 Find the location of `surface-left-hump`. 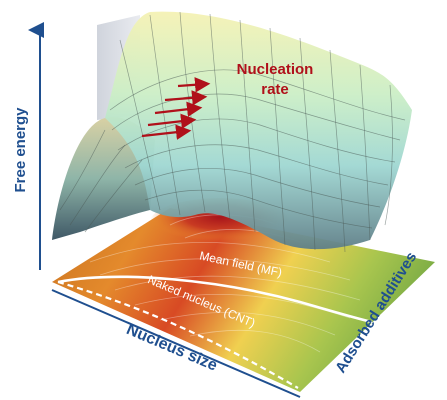

surface-left-hump is located at coordinates (103, 178).